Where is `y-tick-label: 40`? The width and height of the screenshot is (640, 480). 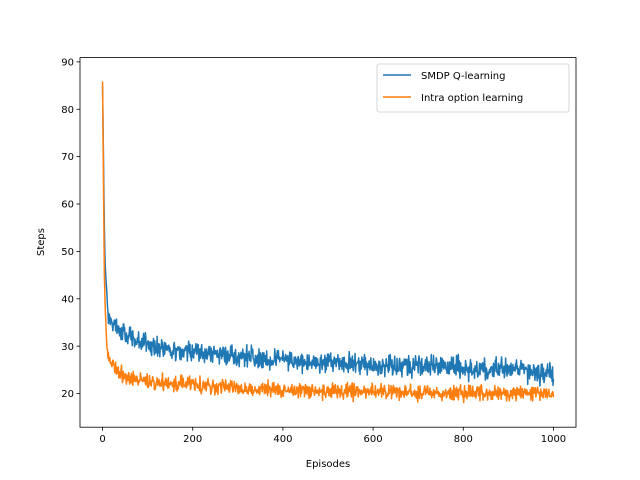 y-tick-label: 40 is located at coordinates (67, 299).